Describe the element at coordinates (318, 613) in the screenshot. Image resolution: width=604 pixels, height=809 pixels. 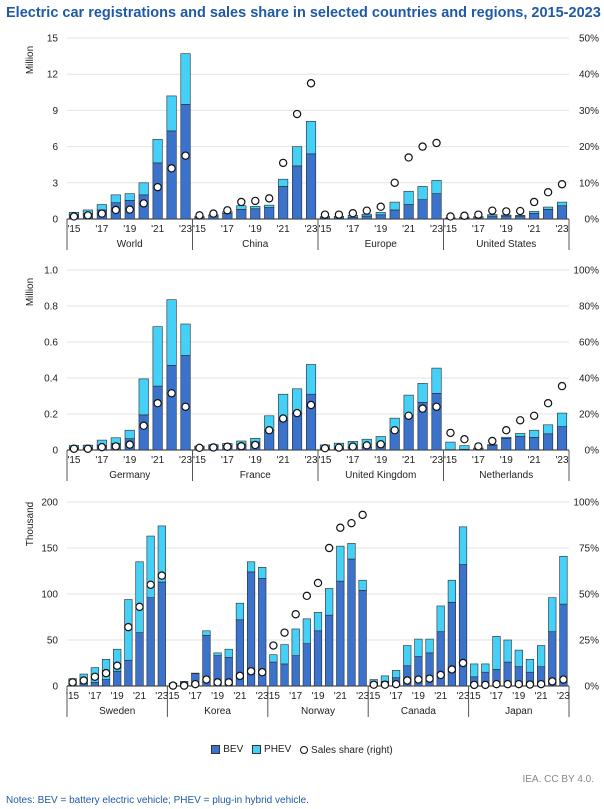
I see `group-norway: '15 '17 '19 '21 '23 Norway` at that location.